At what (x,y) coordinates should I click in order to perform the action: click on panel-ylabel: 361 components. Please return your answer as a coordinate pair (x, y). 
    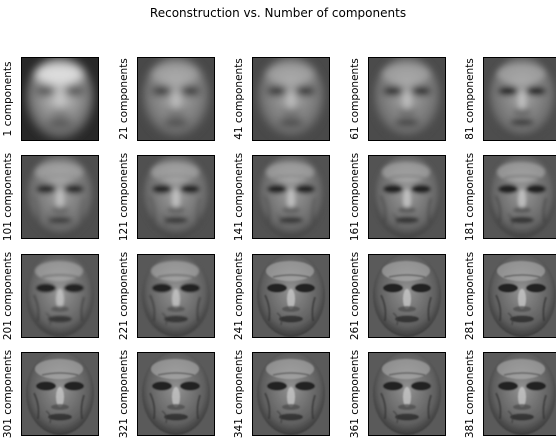
    Looking at the image, I should click on (355, 394).